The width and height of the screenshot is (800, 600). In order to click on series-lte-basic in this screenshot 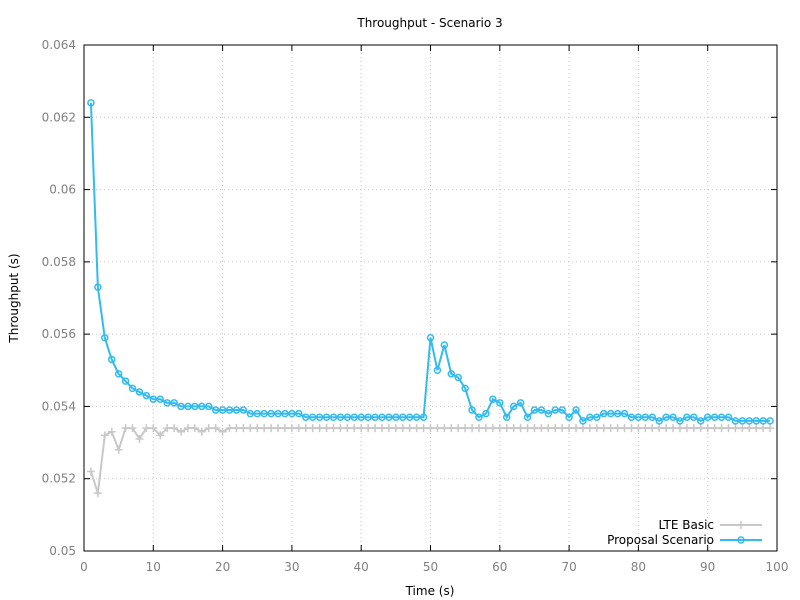, I will do `click(430, 461)`.